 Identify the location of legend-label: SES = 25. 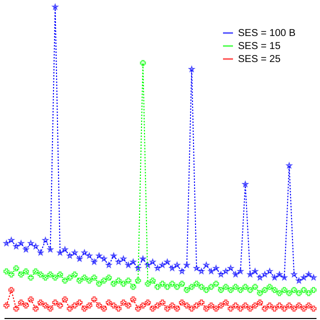
(259, 59).